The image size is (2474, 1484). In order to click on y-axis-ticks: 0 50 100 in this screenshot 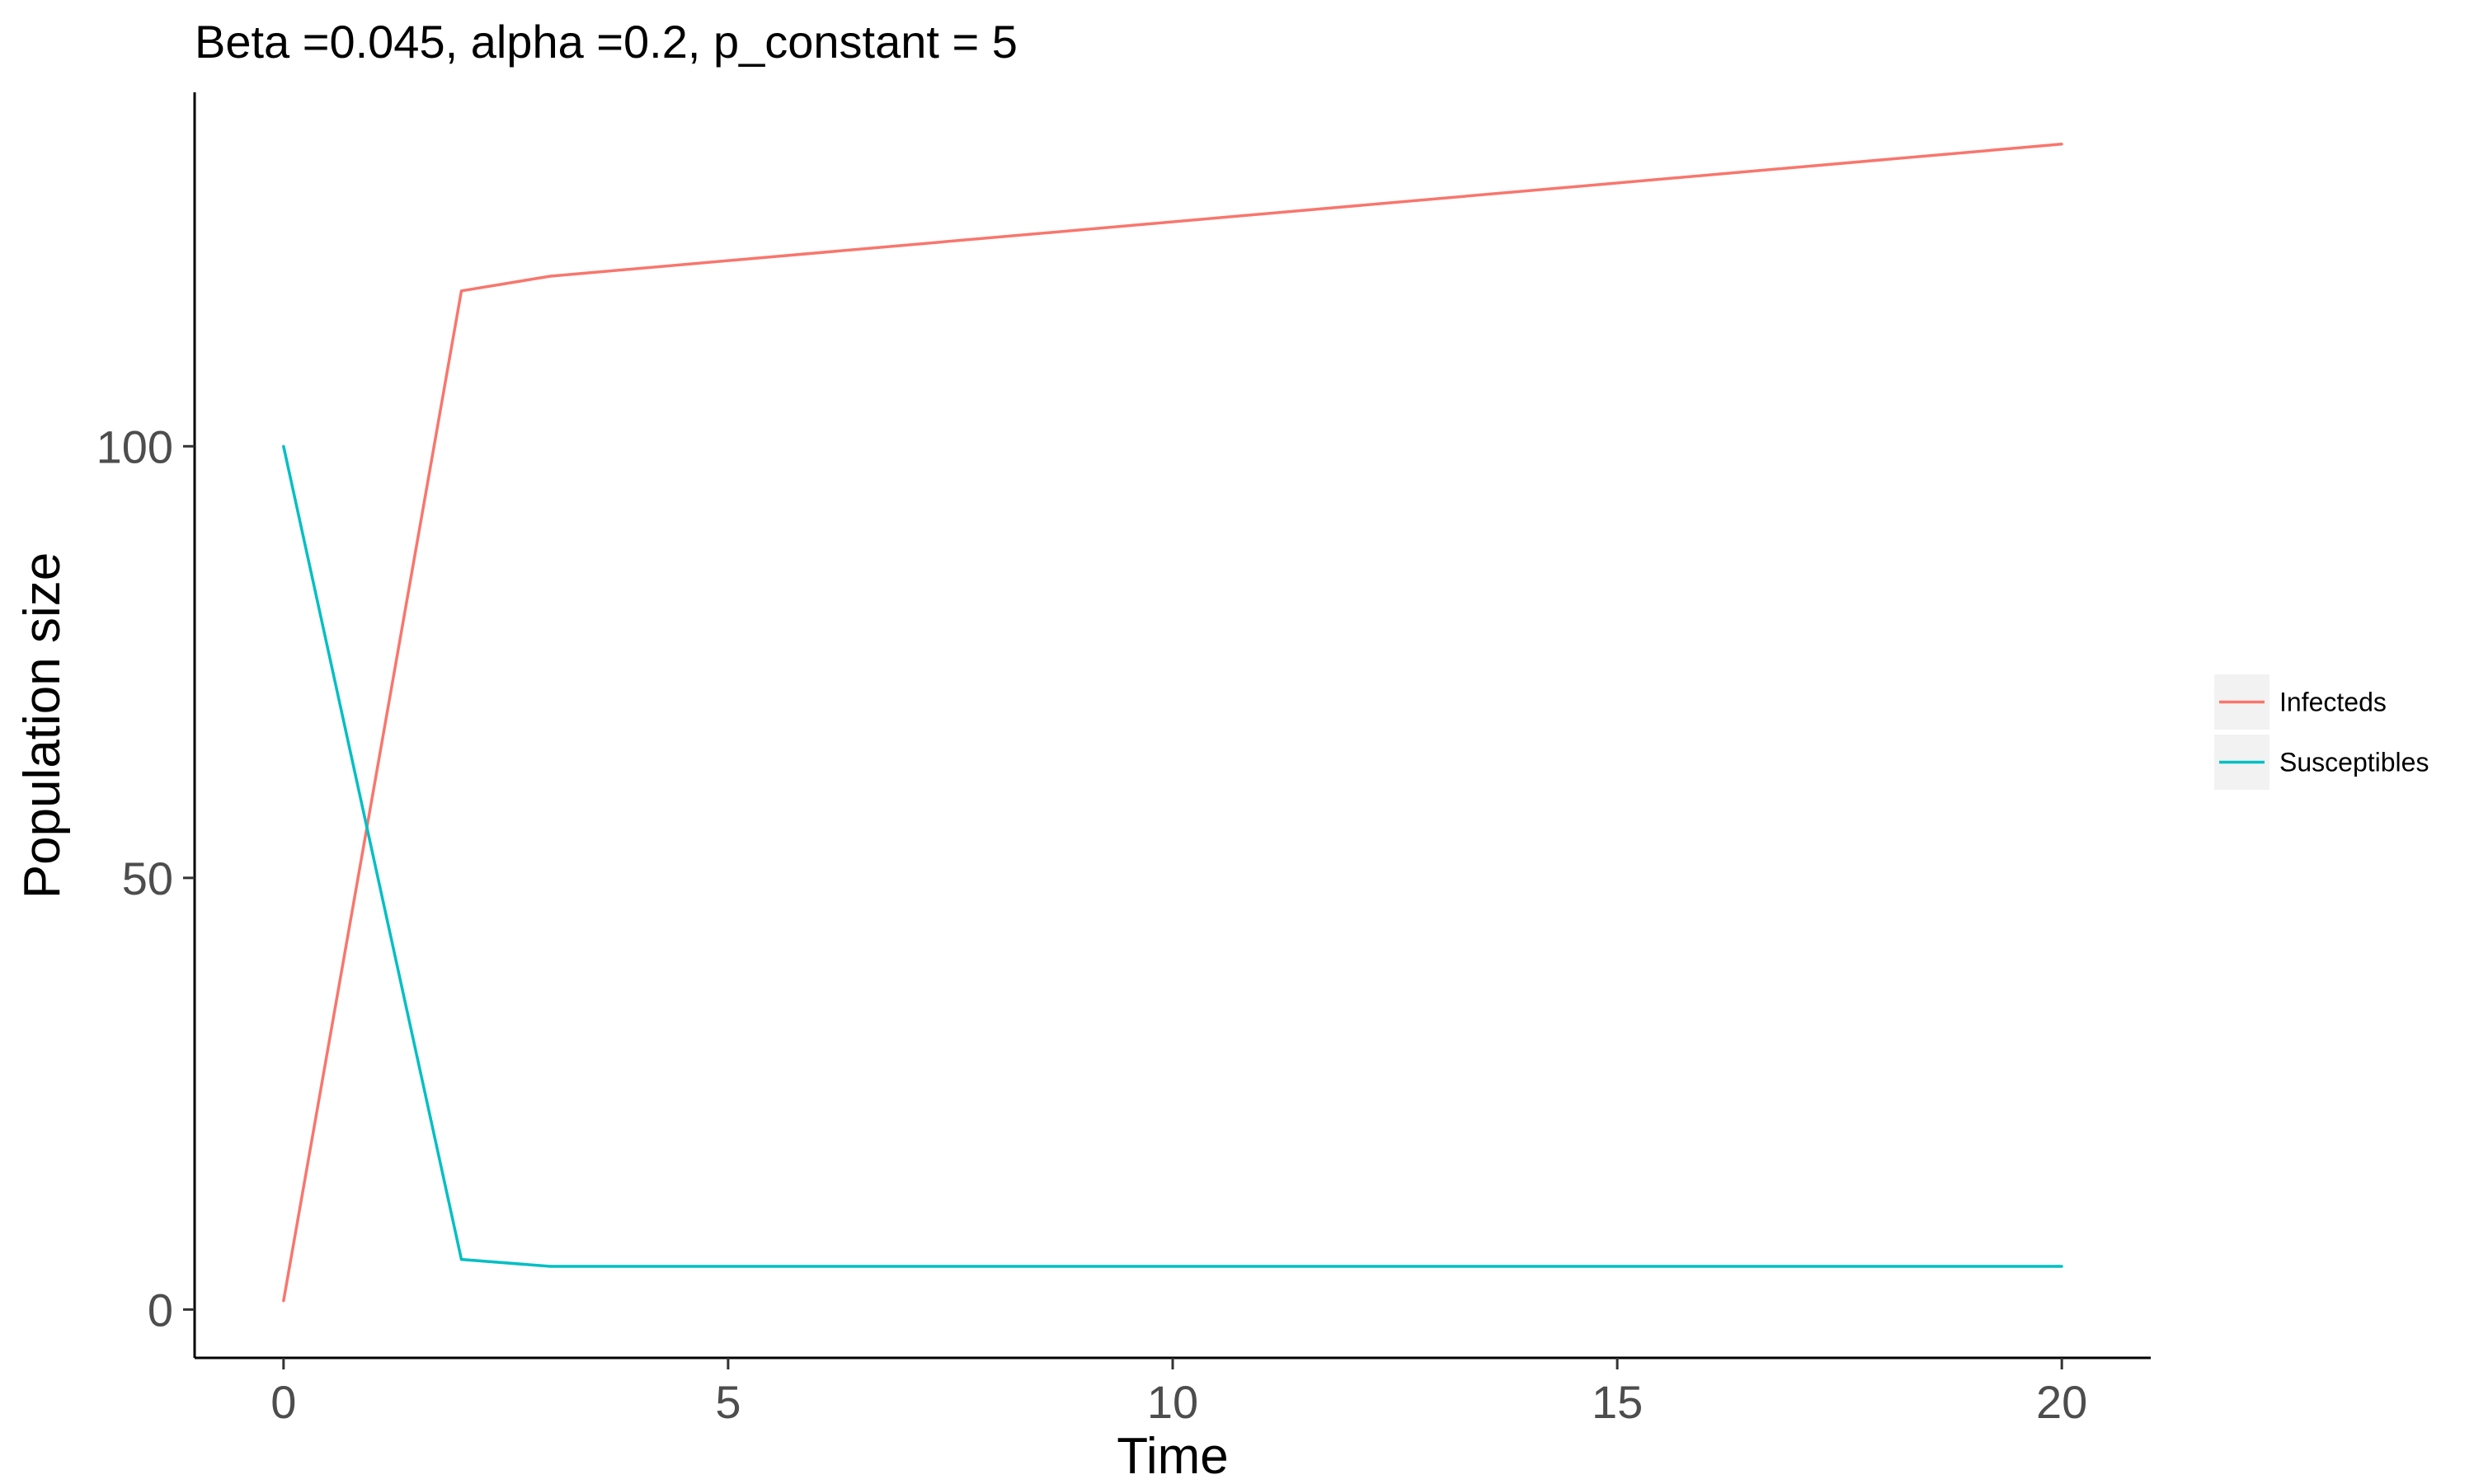, I will do `click(145, 878)`.